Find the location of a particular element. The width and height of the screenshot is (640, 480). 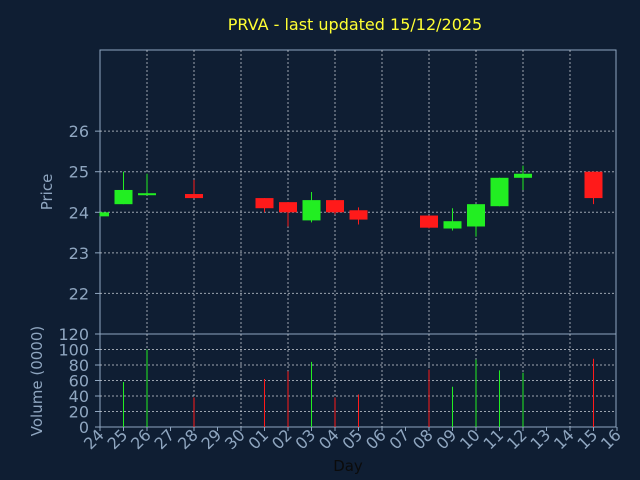

volume-tick-label: 20 is located at coordinates (79, 412).